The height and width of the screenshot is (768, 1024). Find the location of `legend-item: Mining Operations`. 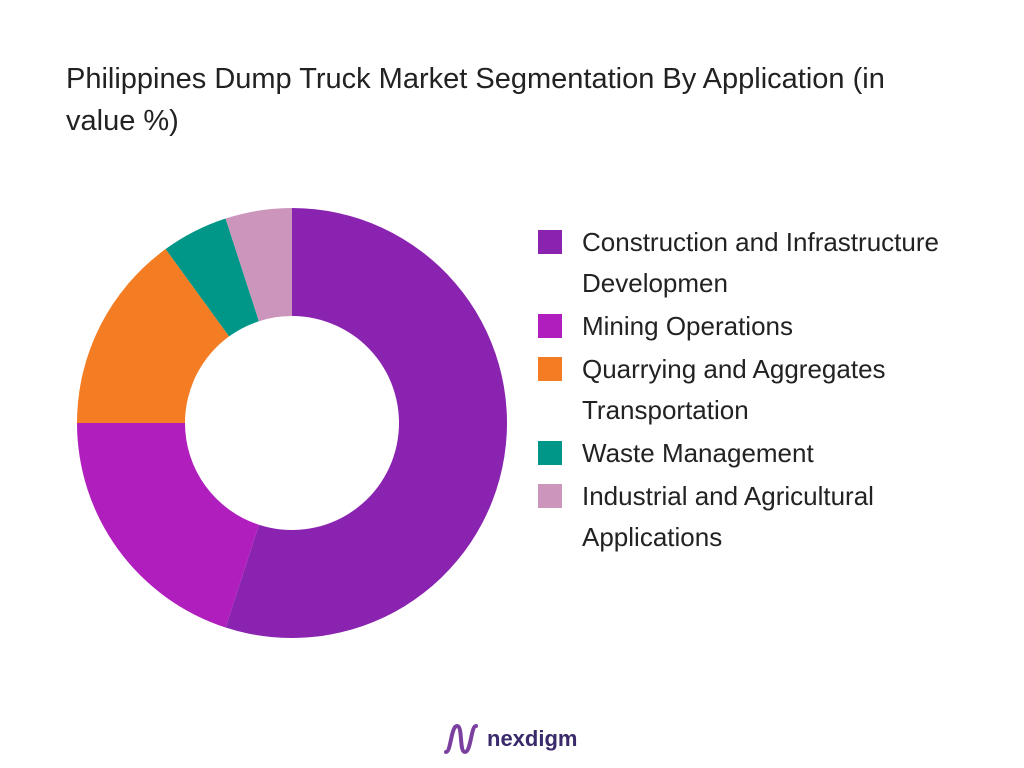

legend-item: Mining Operations is located at coordinates (773, 326).